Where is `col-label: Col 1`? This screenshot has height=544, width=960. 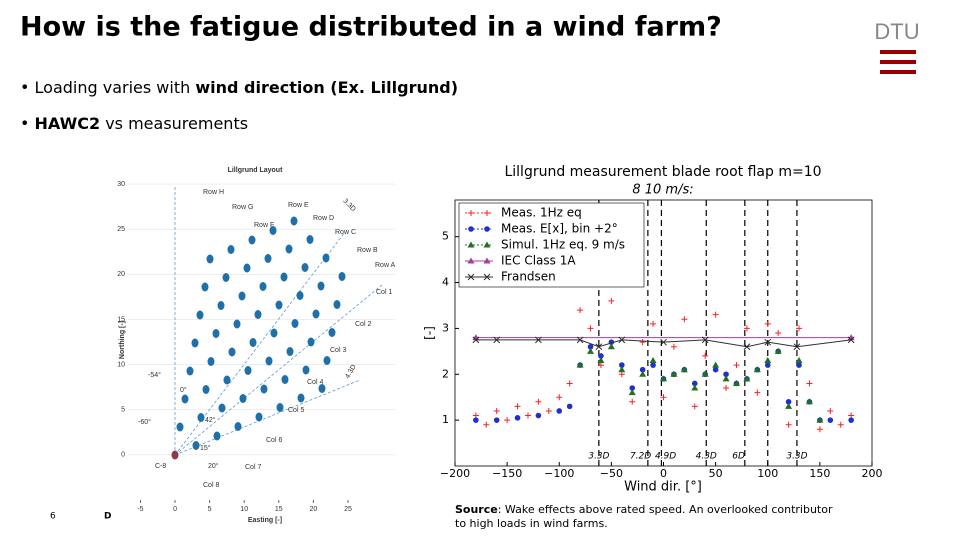
col-label: Col 1 is located at coordinates (384, 292).